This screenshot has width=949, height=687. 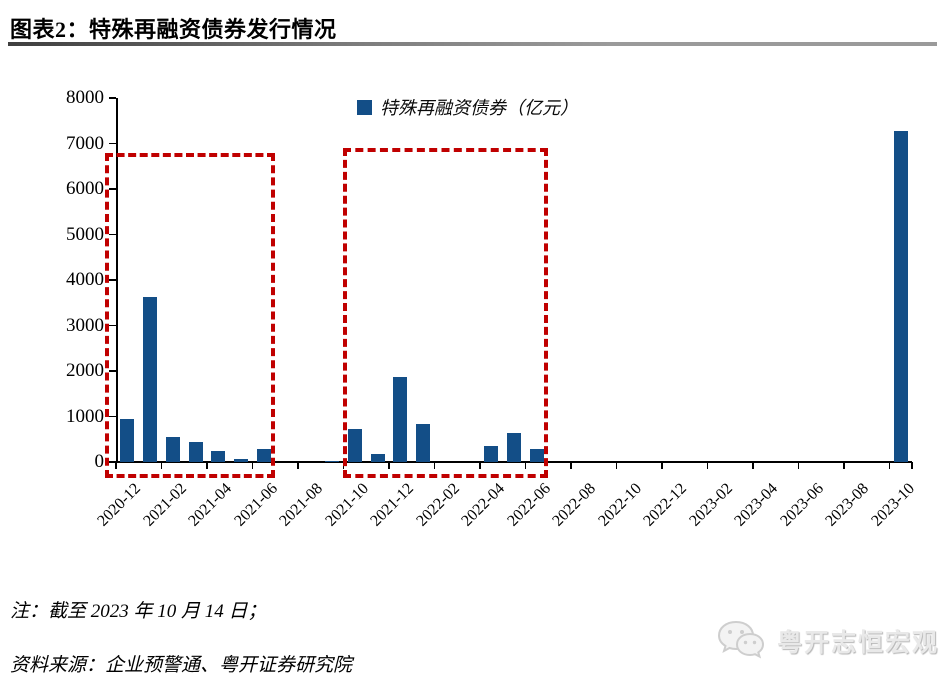 I want to click on legend-color-swatch, so click(x=364, y=107).